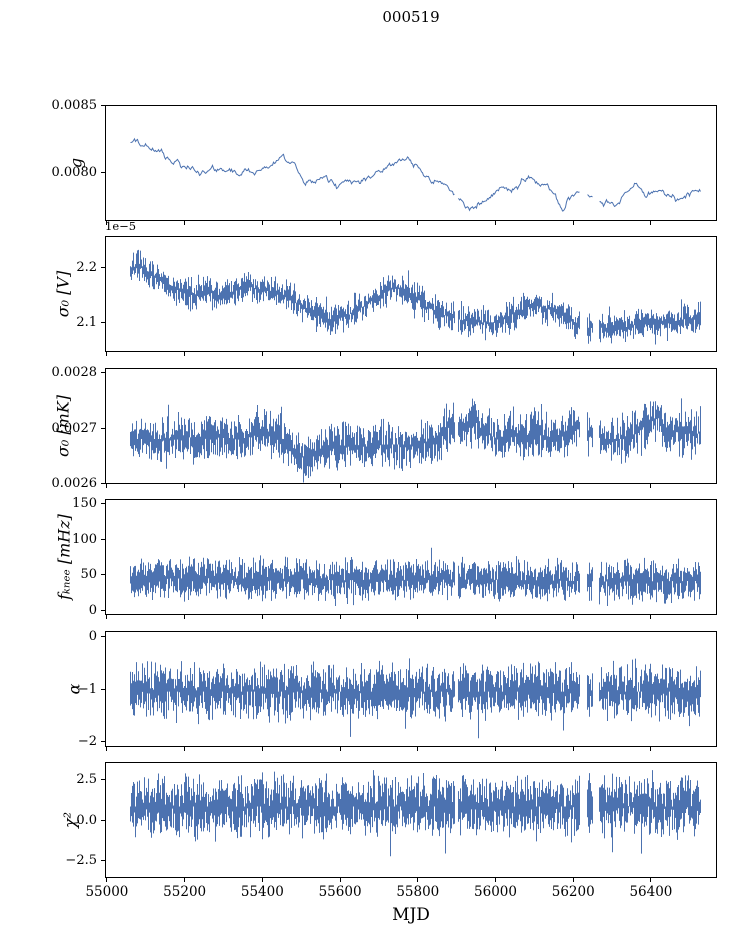  I want to click on plot-canvas-sigma0-v, so click(411, 294).